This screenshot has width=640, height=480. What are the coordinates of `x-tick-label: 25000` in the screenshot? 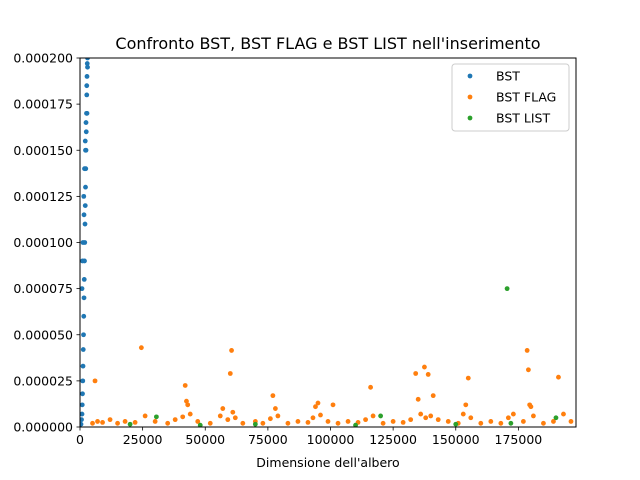 It's located at (143, 439).